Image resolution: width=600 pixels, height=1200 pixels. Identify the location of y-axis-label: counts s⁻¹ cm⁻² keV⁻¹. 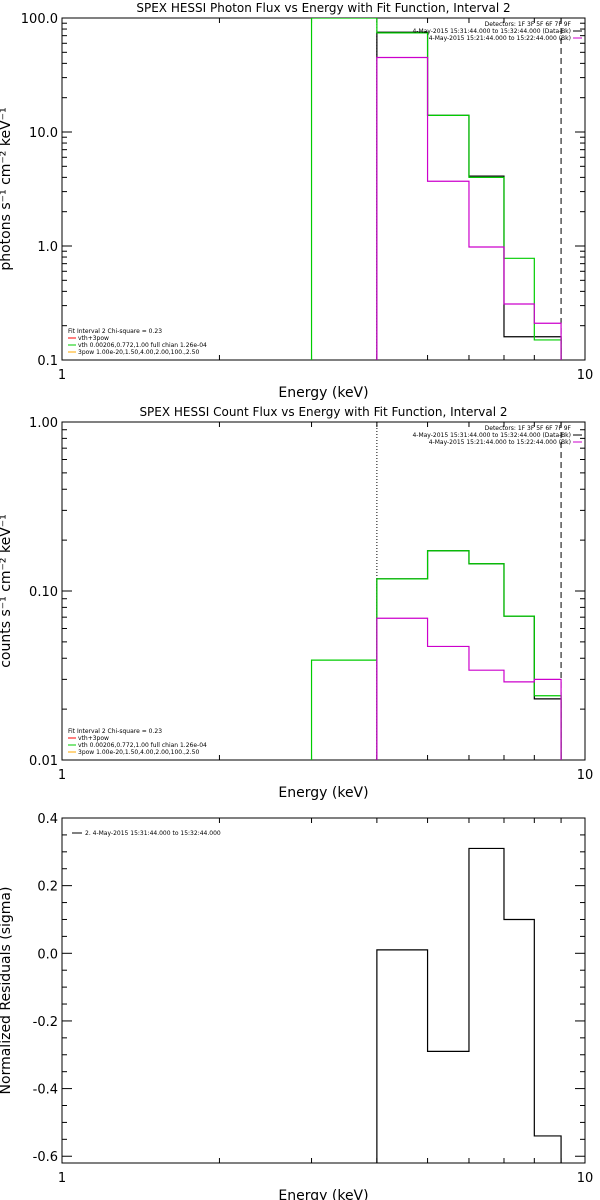
(7, 591).